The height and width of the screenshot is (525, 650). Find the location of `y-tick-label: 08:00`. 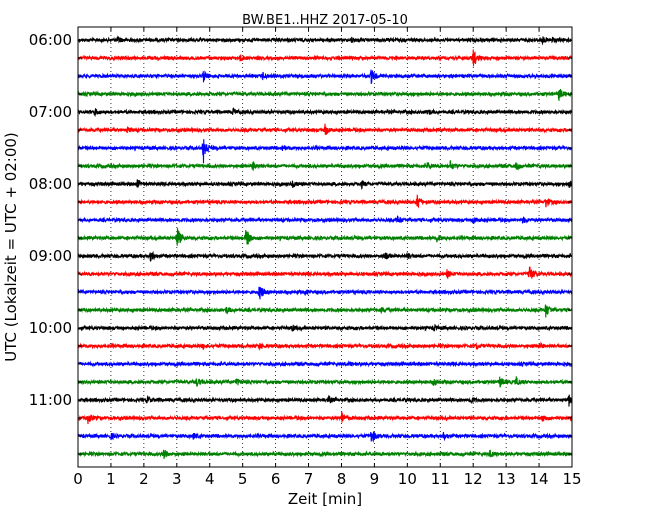

y-tick-label: 08:00 is located at coordinates (50, 184).